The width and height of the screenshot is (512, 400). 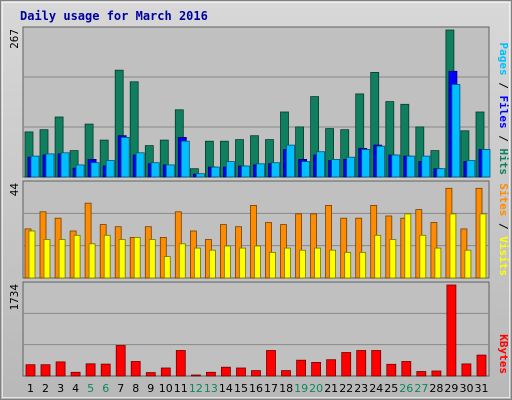 What do you see at coordinates (14, 39) in the screenshot?
I see `y-axis-tick-label: 267` at bounding box center [14, 39].